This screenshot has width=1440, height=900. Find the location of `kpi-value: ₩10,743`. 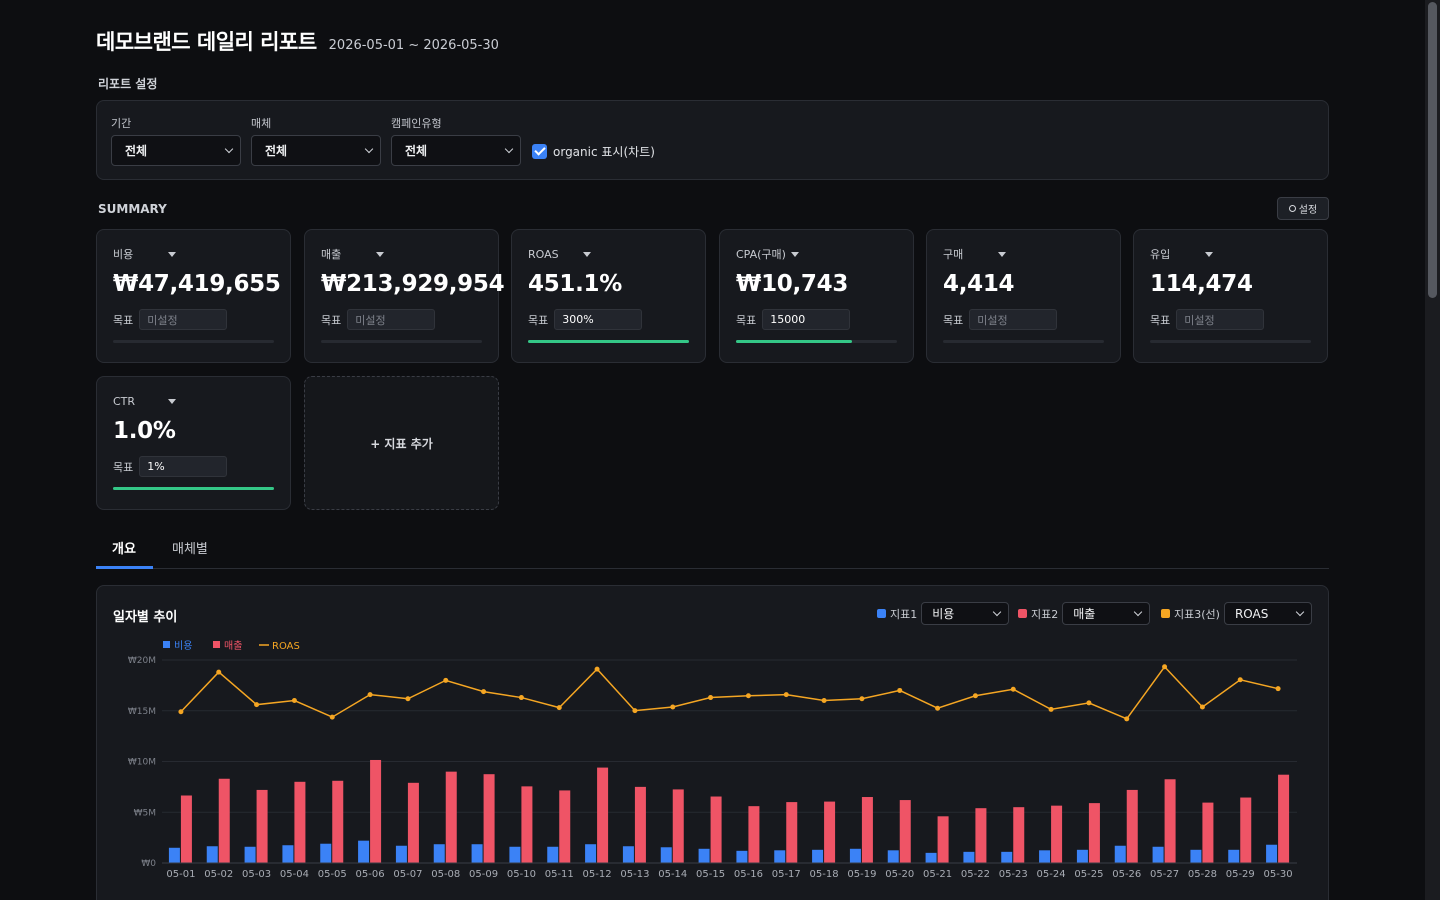

kpi-value: ₩10,743 is located at coordinates (792, 284).